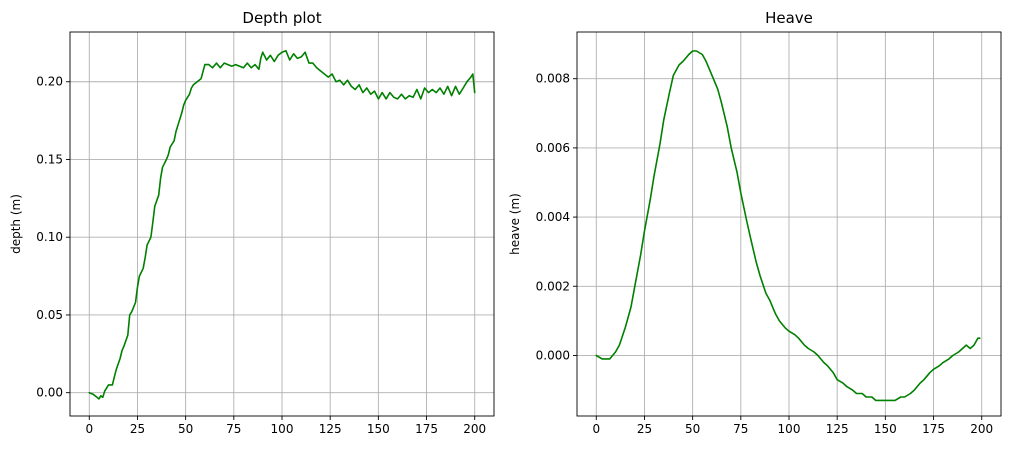 This screenshot has width=1010, height=451. I want to click on depth-plot-x-tick-label: 200, so click(474, 429).